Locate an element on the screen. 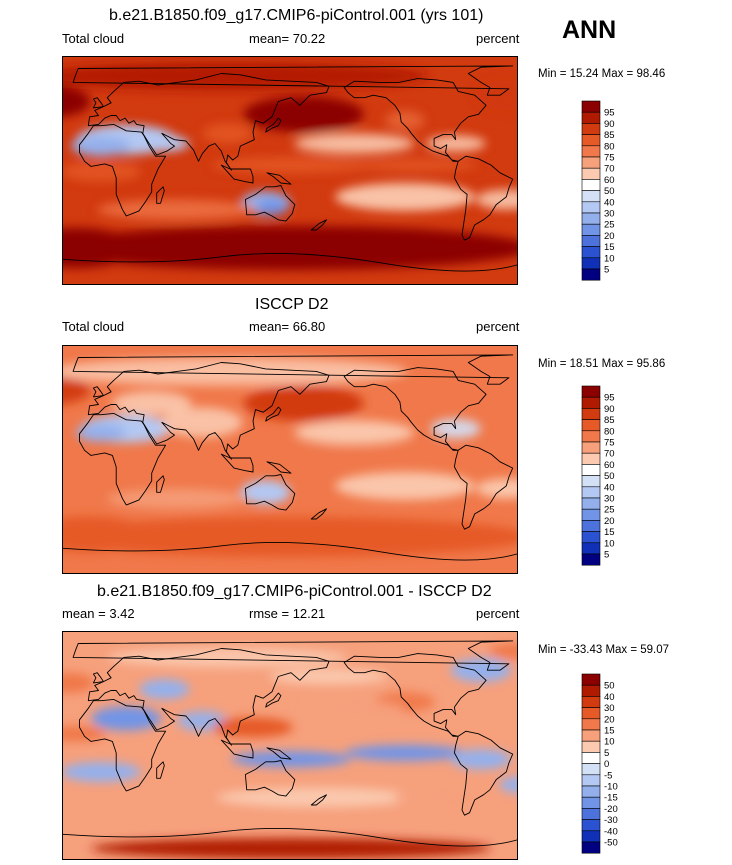  panel-2-colorbar-tick-label: 20 is located at coordinates (609, 521).